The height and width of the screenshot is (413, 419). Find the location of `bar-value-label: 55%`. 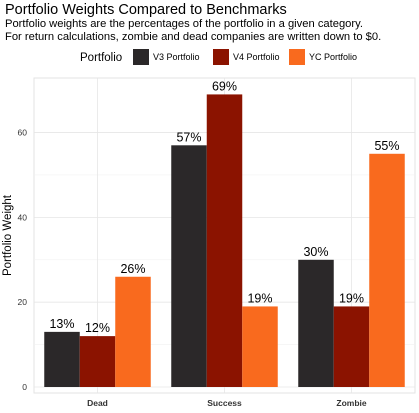

bar-value-label: 55% is located at coordinates (386, 146).